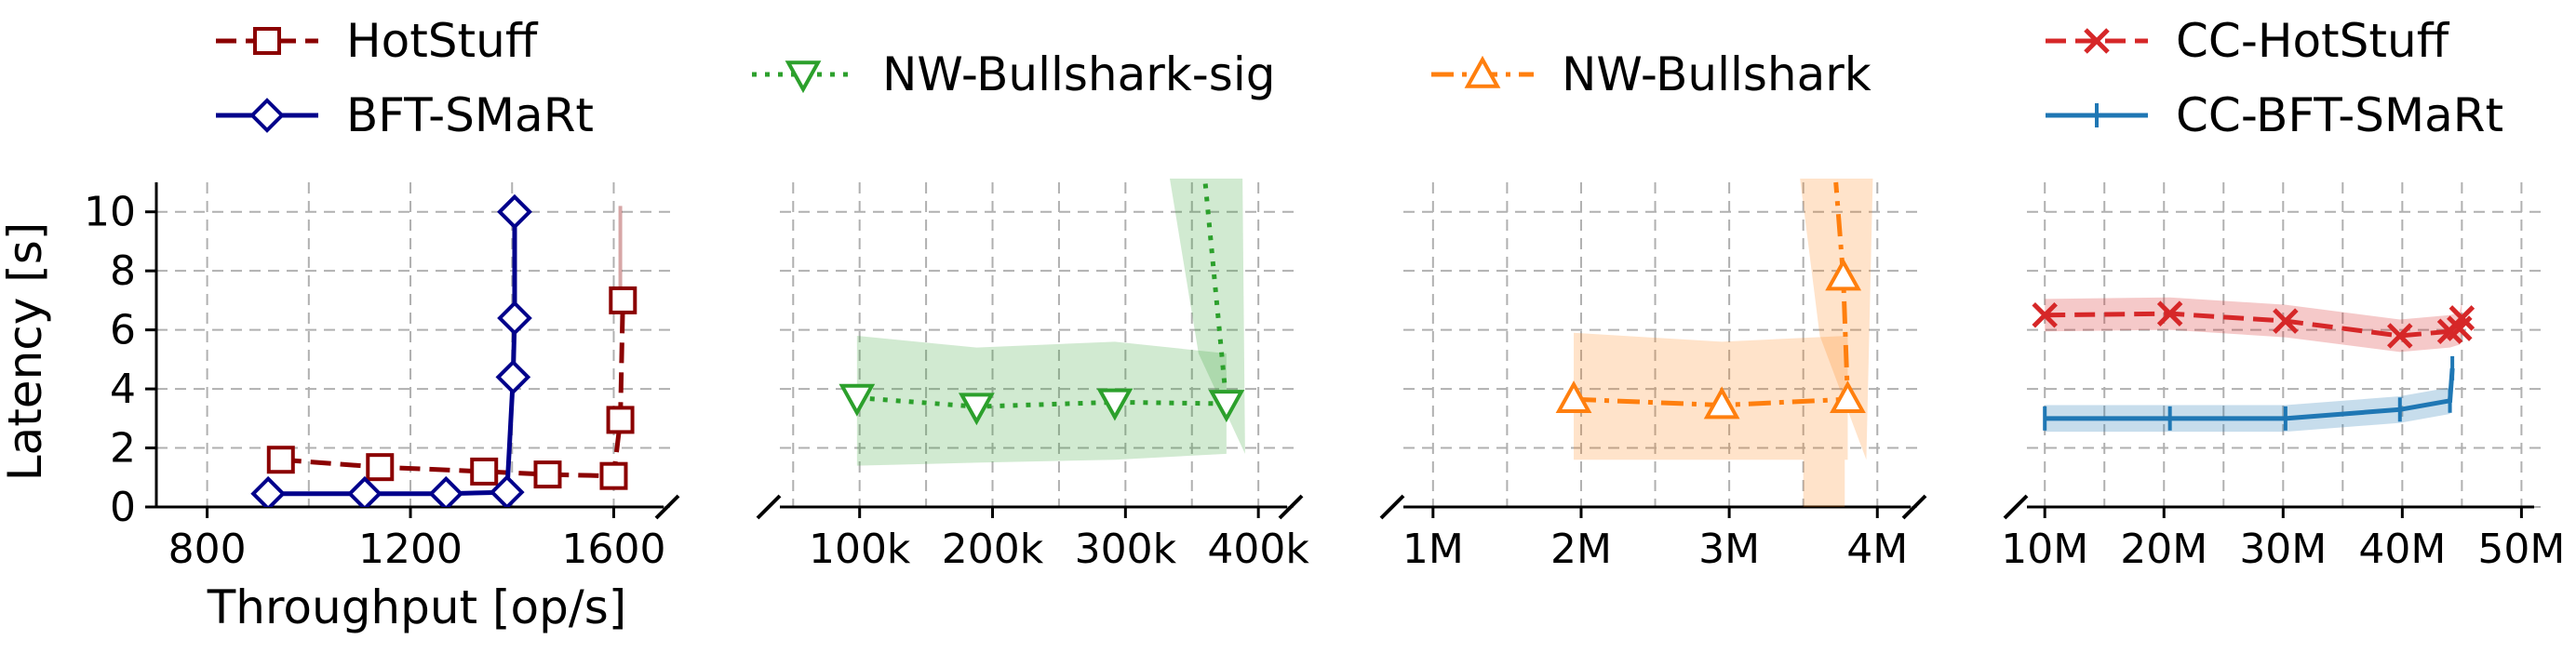 The image size is (2576, 653). I want to click on series-hotstuff, so click(451, 348).